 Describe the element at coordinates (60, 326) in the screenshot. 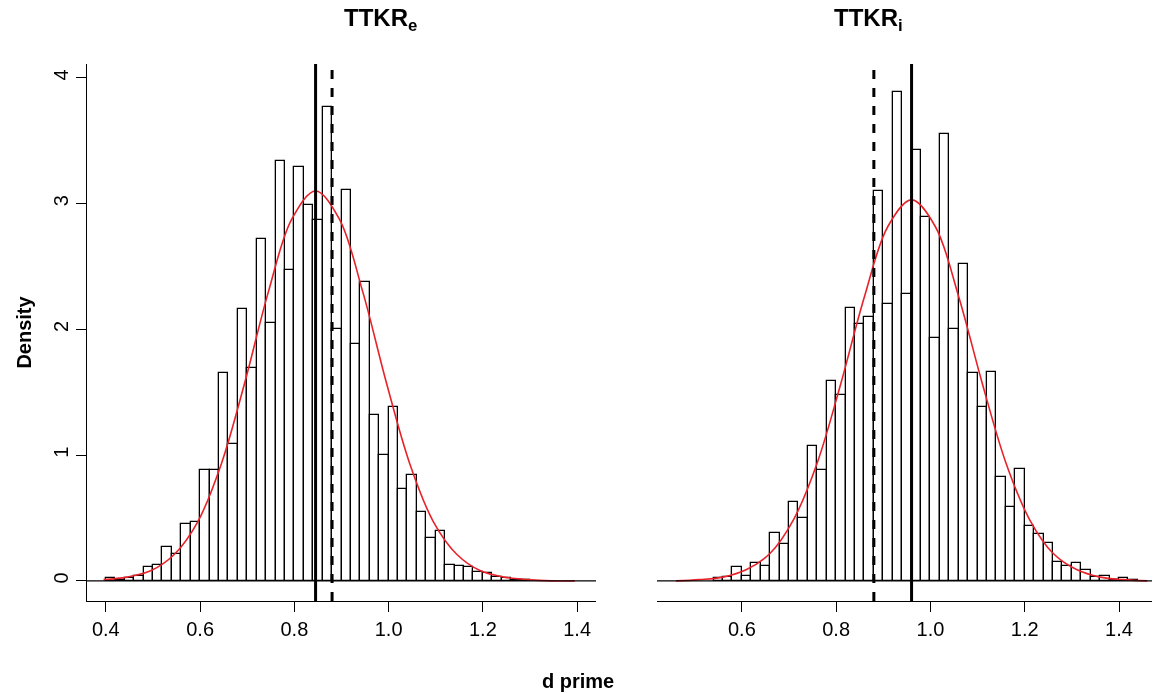

I see `y-tick-label: 2` at that location.